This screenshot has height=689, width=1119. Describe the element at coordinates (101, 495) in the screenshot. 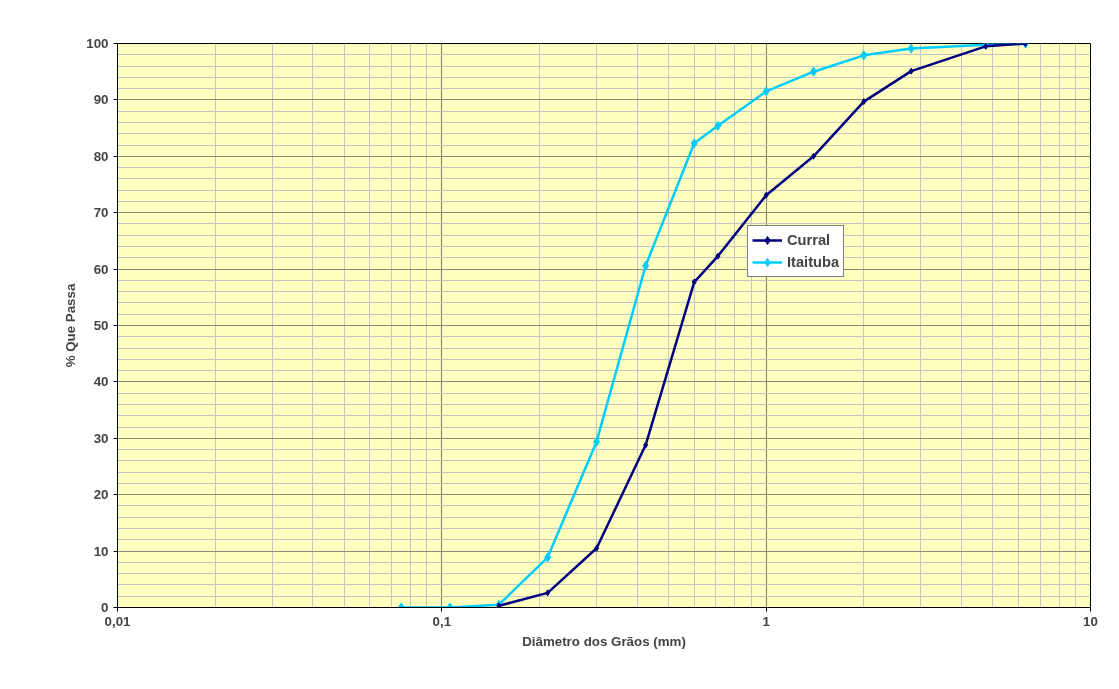

I see `y-tick-label: 20` at that location.